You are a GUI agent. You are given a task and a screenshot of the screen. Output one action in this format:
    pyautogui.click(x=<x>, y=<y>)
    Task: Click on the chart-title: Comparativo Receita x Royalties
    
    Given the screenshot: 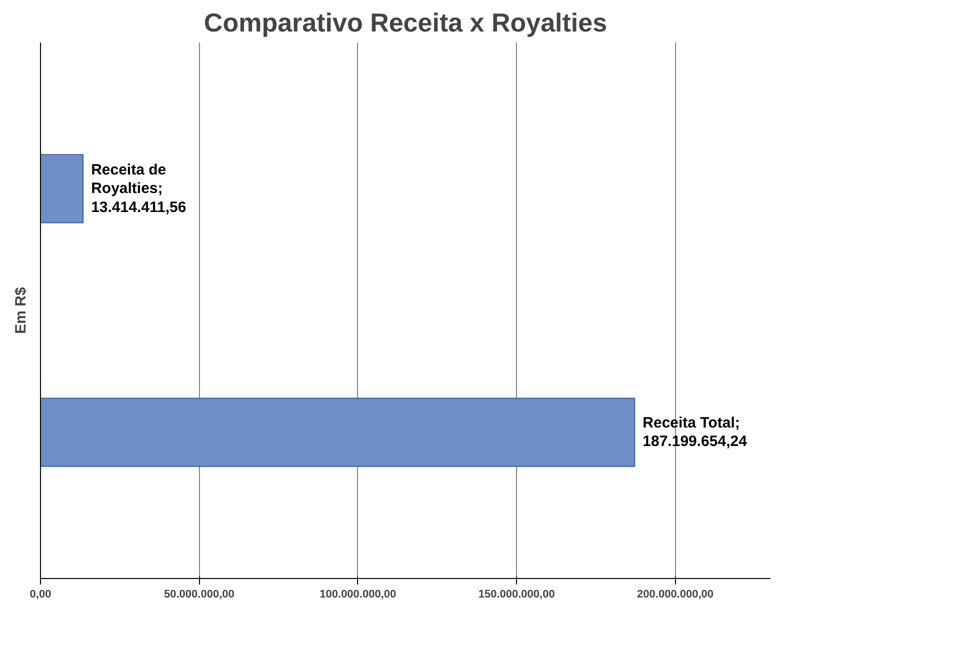 What is the action you would take?
    pyautogui.click(x=406, y=23)
    